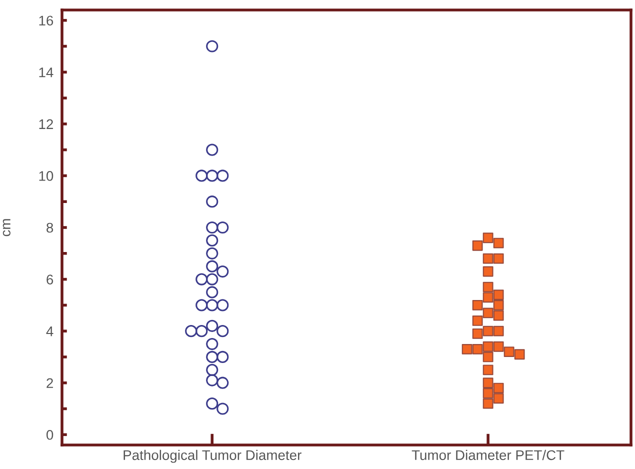 Image resolution: width=635 pixels, height=469 pixels. I want to click on y-tick-label: 8, so click(50, 227).